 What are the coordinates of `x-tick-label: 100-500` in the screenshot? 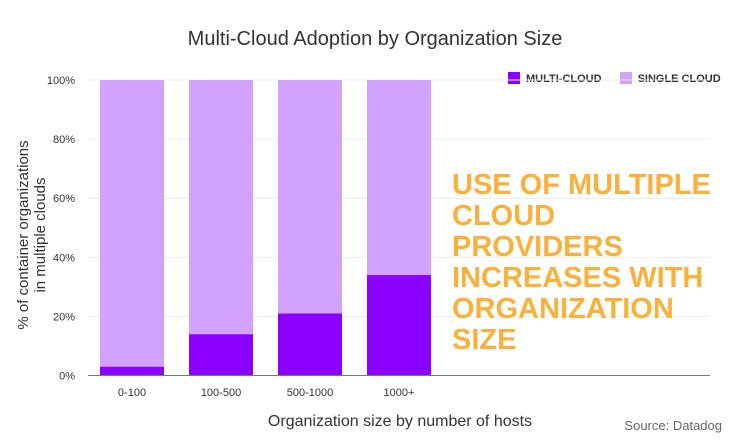 It's located at (221, 393).